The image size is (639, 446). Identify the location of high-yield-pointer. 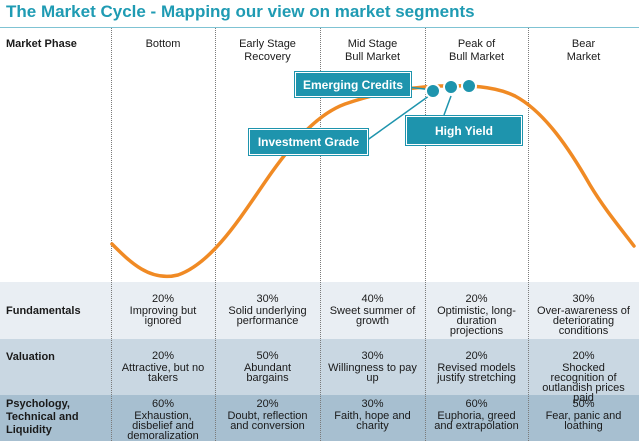
(447, 105).